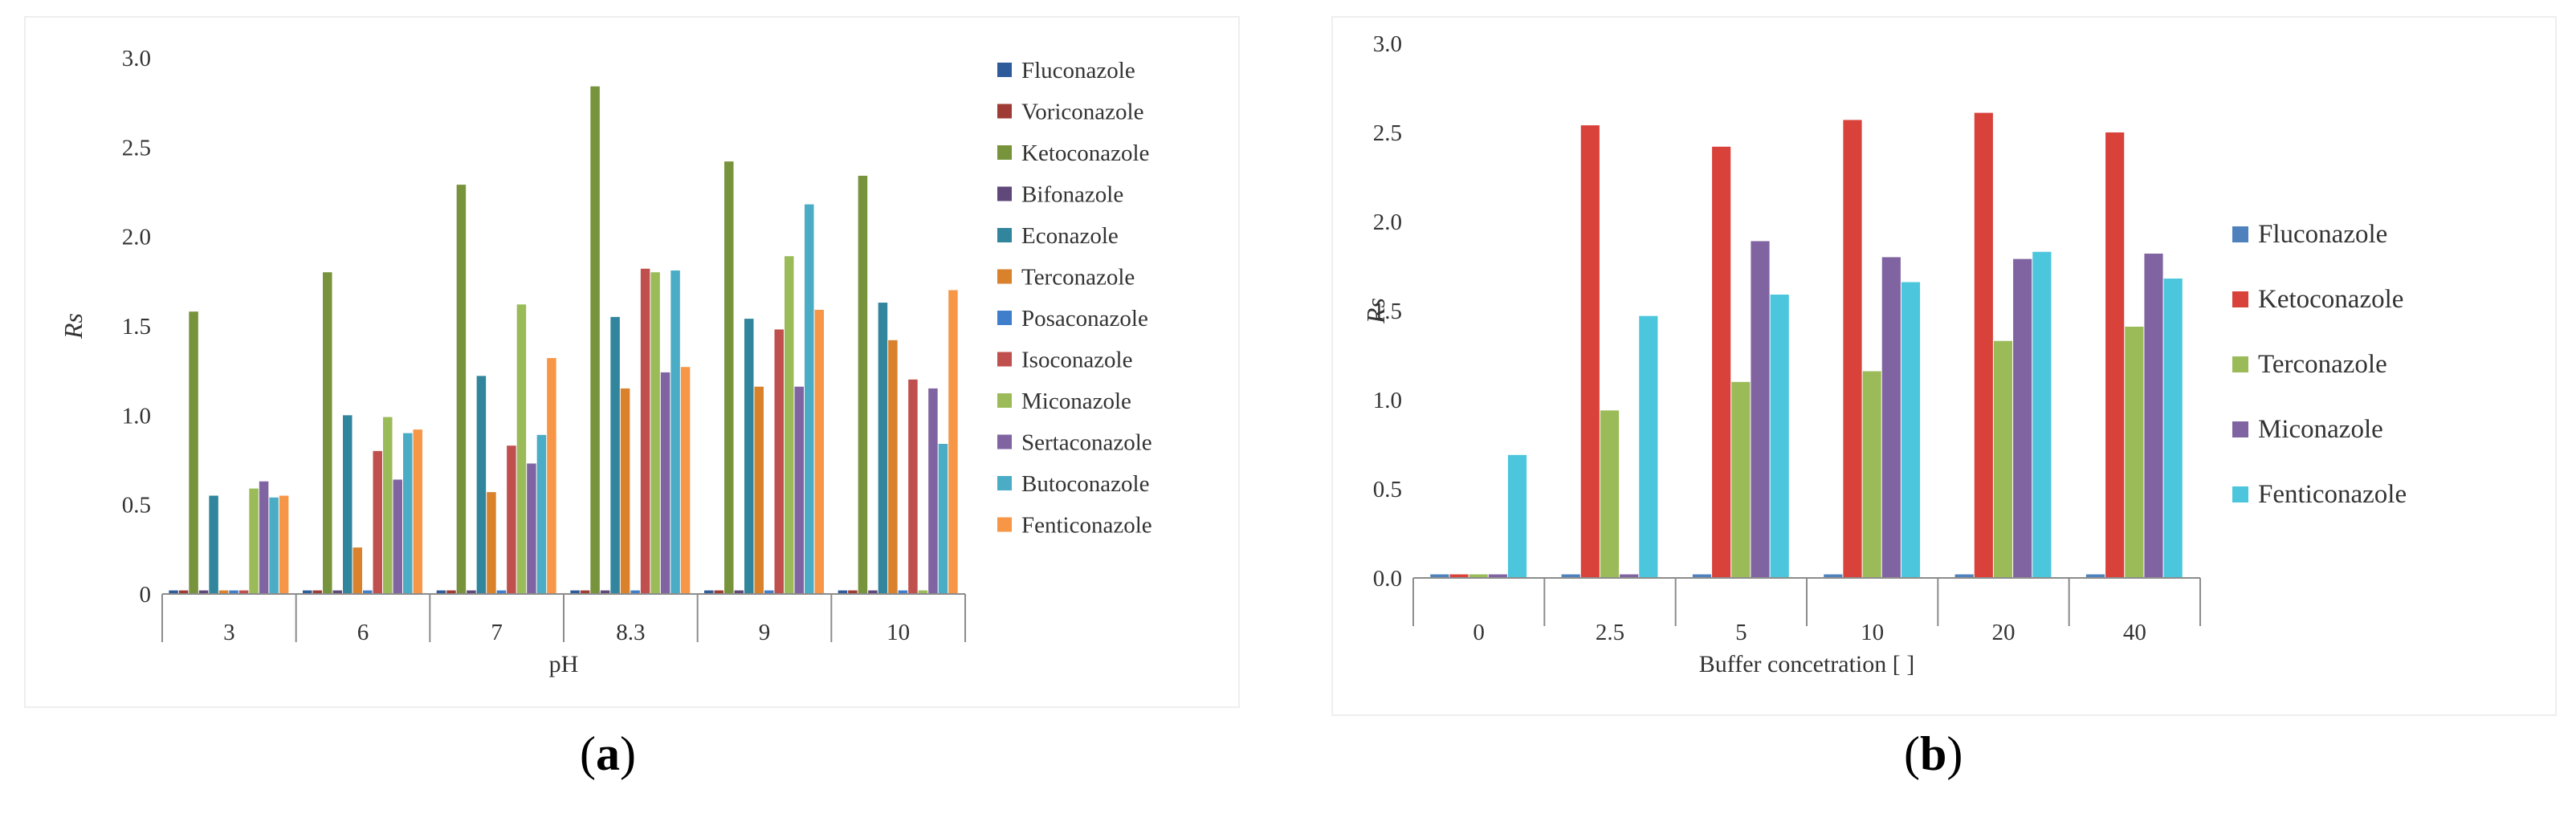  What do you see at coordinates (1005, 152) in the screenshot?
I see `a-legend-swatch-ketoconazole` at bounding box center [1005, 152].